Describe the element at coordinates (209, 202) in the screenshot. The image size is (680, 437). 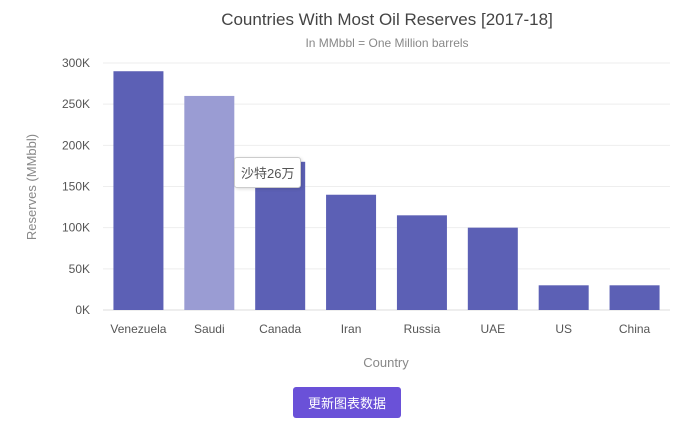
I see `bar-saudi` at that location.